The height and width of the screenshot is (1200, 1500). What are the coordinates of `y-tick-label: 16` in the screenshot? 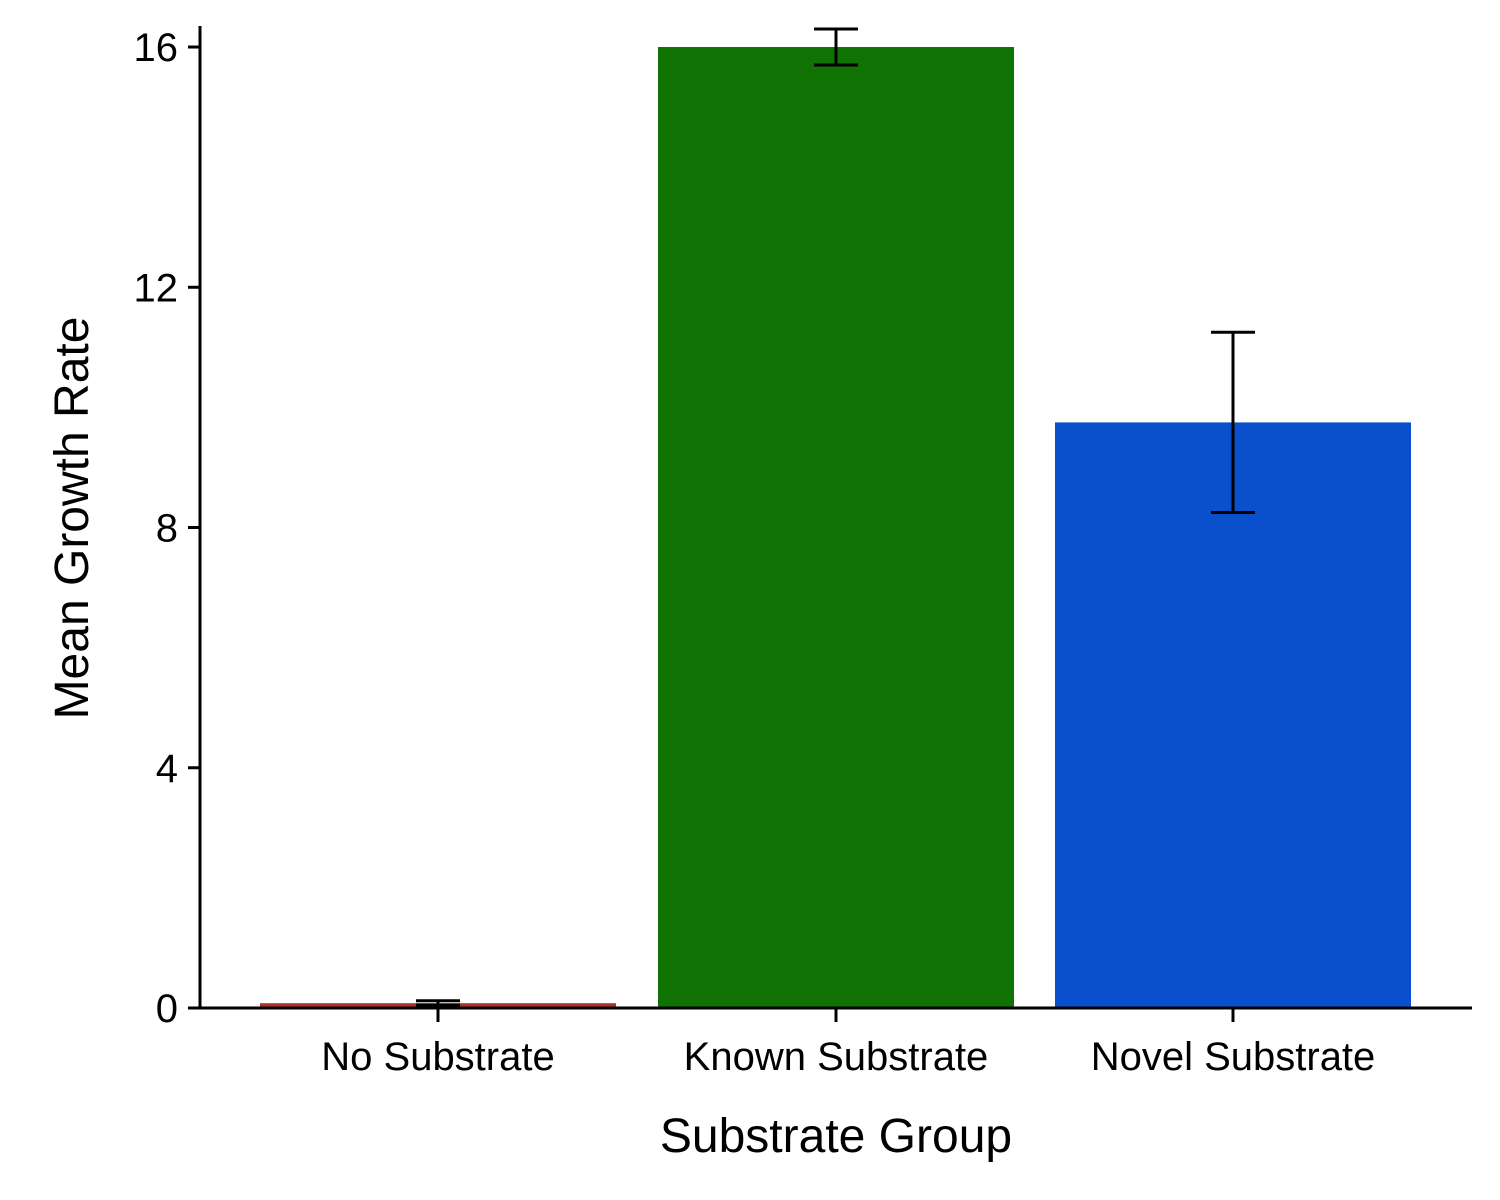 It's located at (156, 48).